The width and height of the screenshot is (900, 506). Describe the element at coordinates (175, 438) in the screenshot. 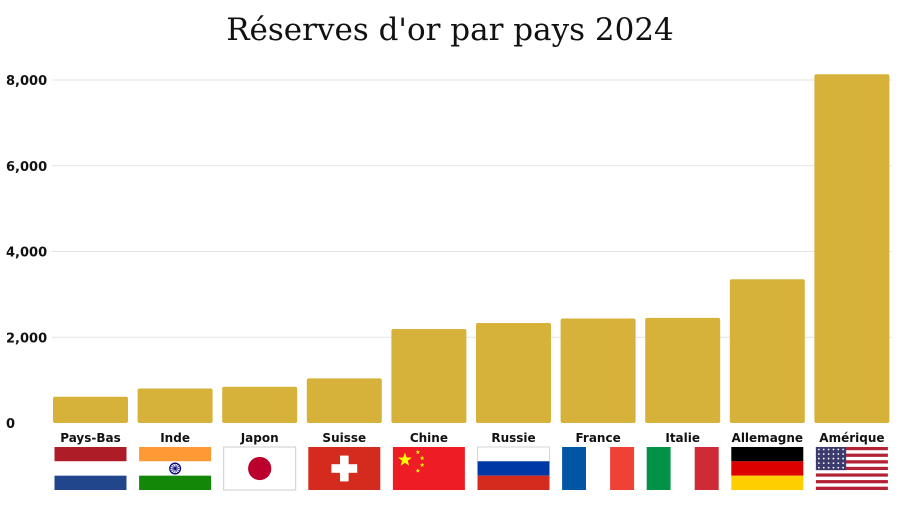

I see `category-label: Inde` at that location.